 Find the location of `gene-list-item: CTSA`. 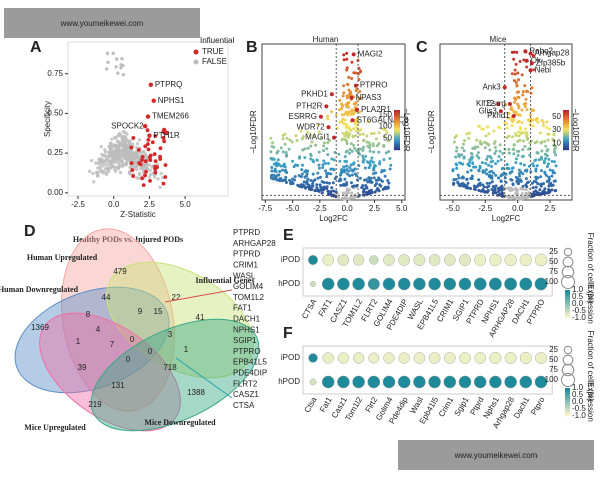

gene-list-item: CTSA is located at coordinates (244, 405).